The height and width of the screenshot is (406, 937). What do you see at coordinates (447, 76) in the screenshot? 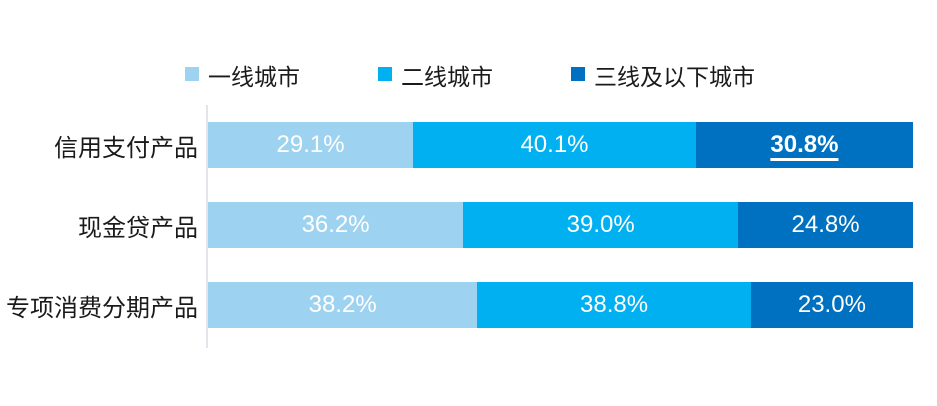
I see `legend-label: 二线城市` at bounding box center [447, 76].